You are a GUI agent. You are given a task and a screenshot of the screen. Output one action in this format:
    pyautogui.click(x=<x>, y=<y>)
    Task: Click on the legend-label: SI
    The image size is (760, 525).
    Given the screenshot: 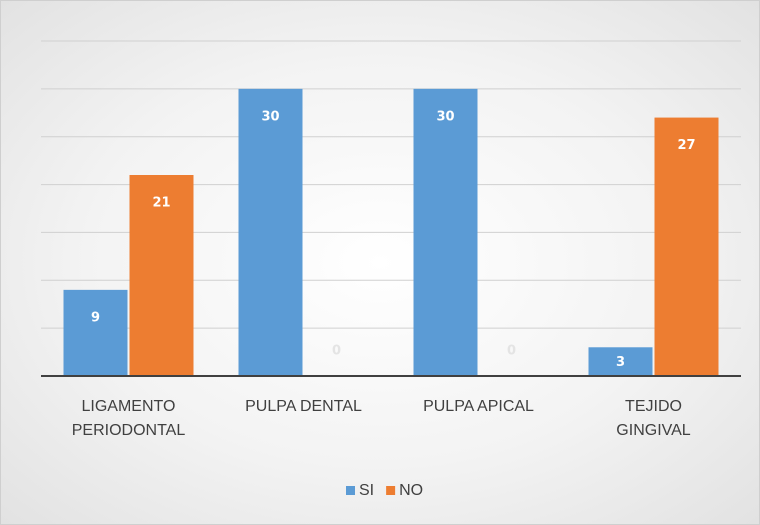 What is the action you would take?
    pyautogui.click(x=366, y=490)
    